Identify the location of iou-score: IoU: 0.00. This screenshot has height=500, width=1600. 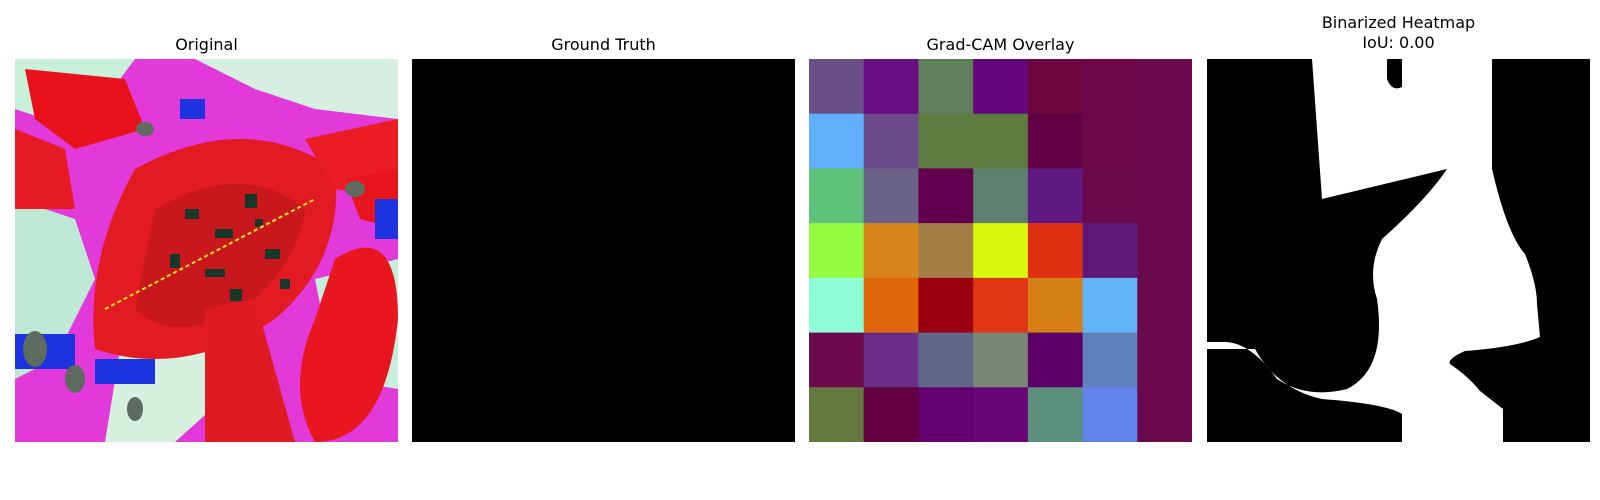
(1398, 42).